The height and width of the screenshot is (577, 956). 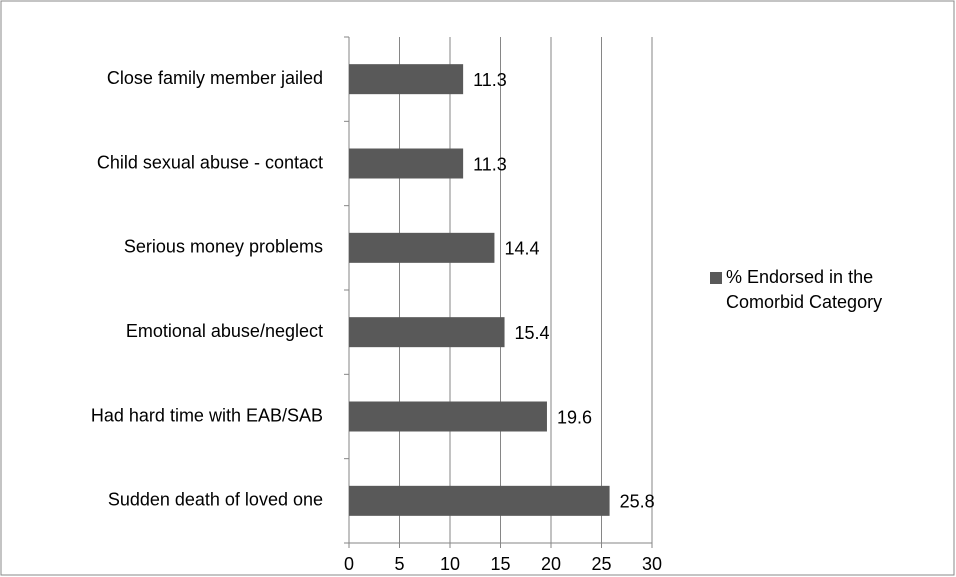 I want to click on y-tick-label: Child sexual abuse - contact, so click(x=210, y=162).